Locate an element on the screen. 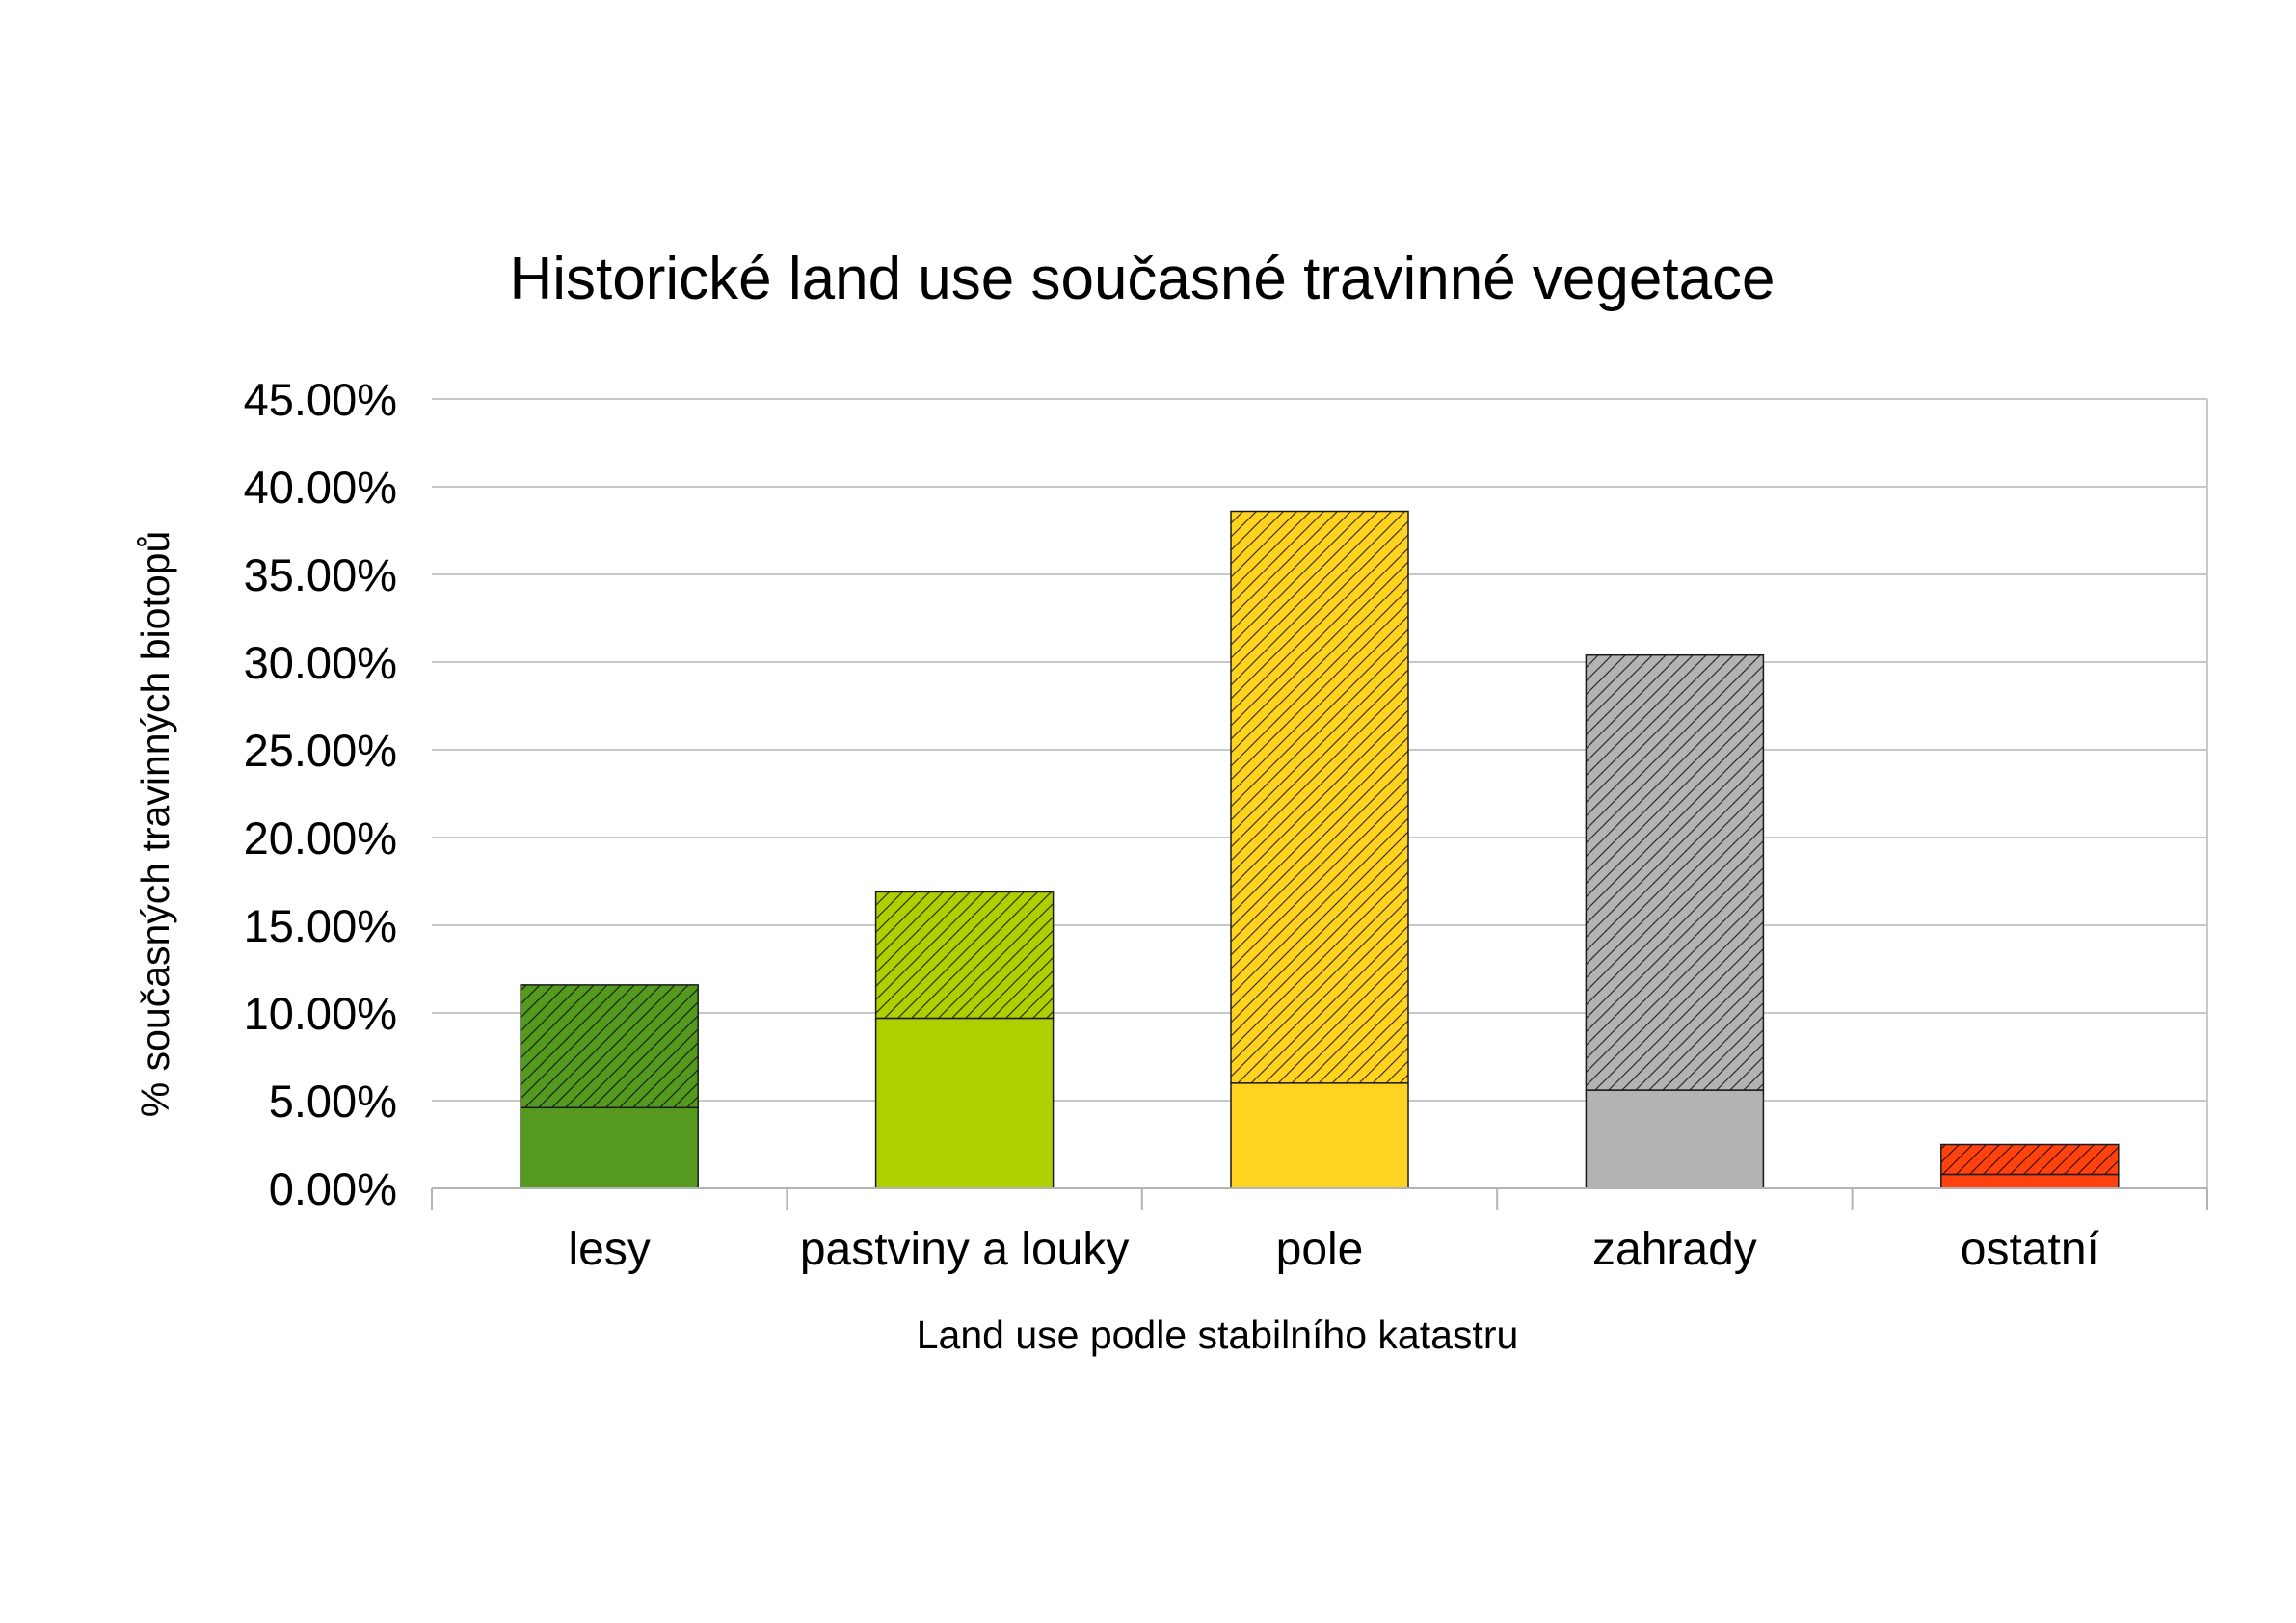 This screenshot has width=2296, height=1623. y-tick-label: 0.00% is located at coordinates (333, 1188).